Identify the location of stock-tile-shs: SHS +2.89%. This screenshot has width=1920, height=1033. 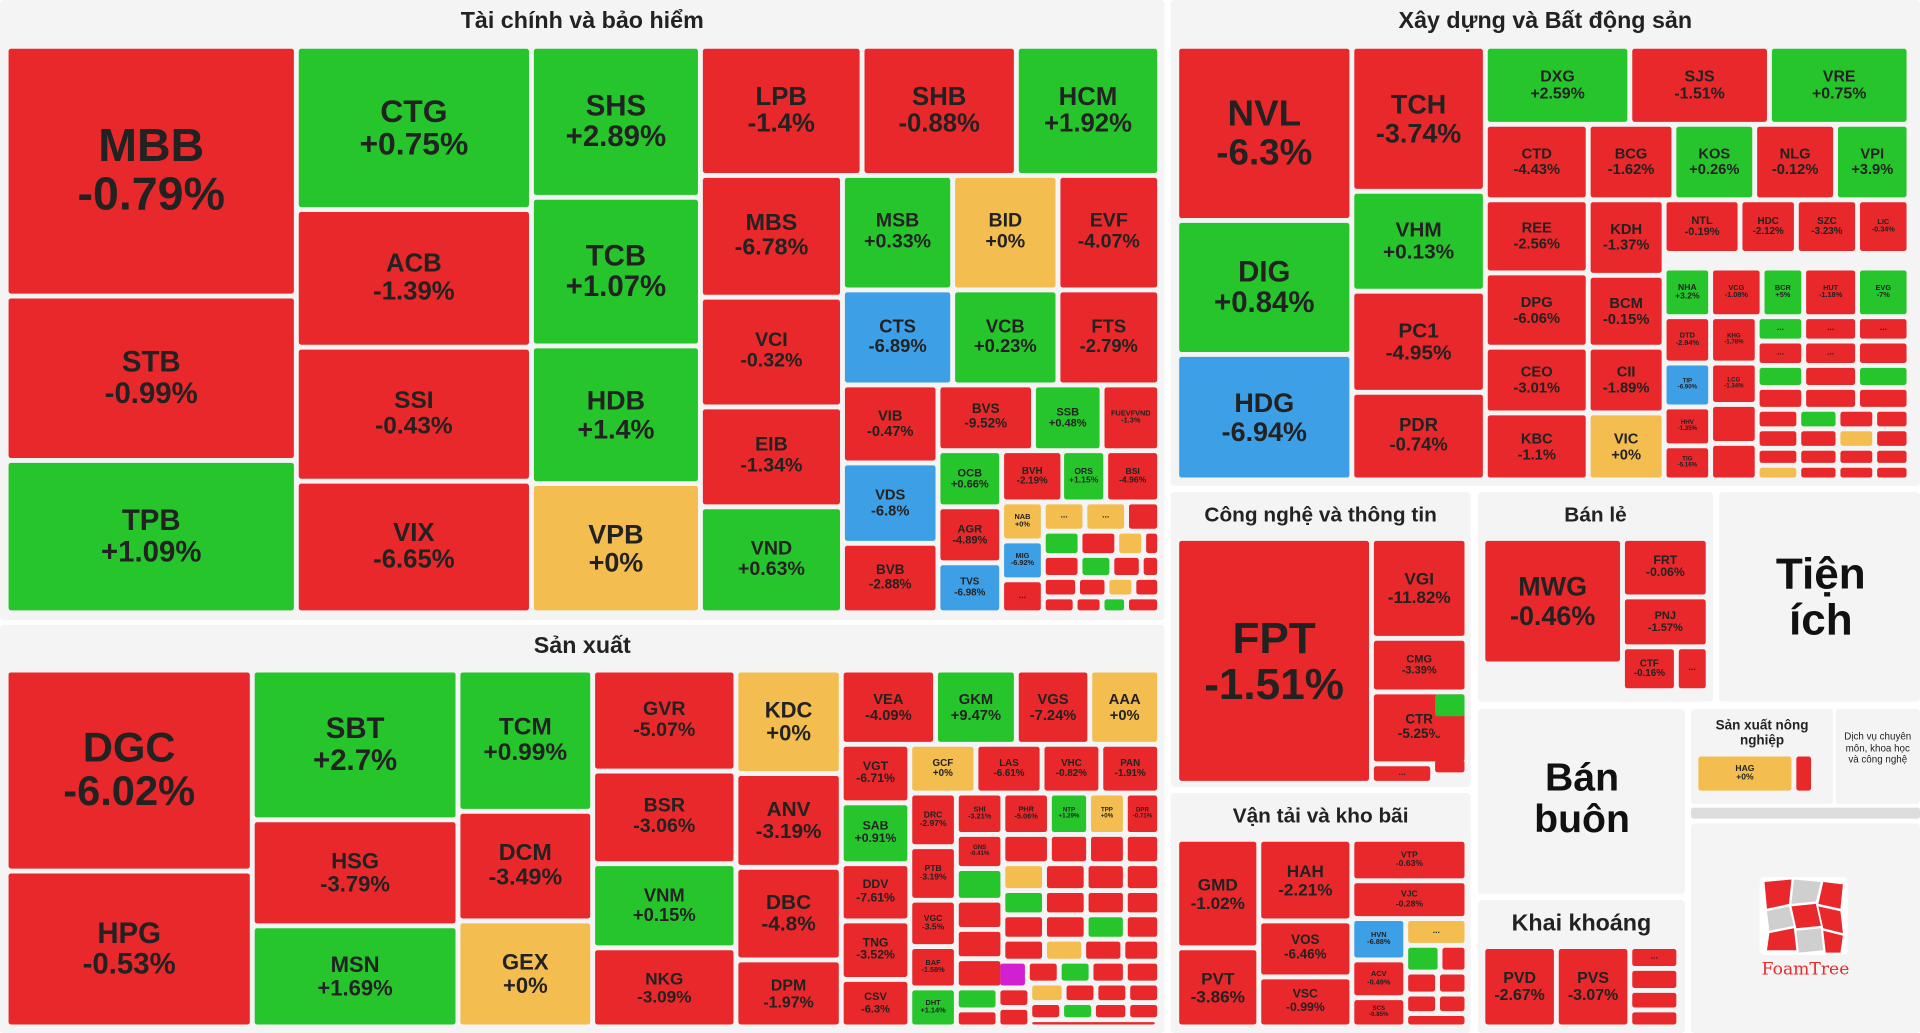
(615, 121).